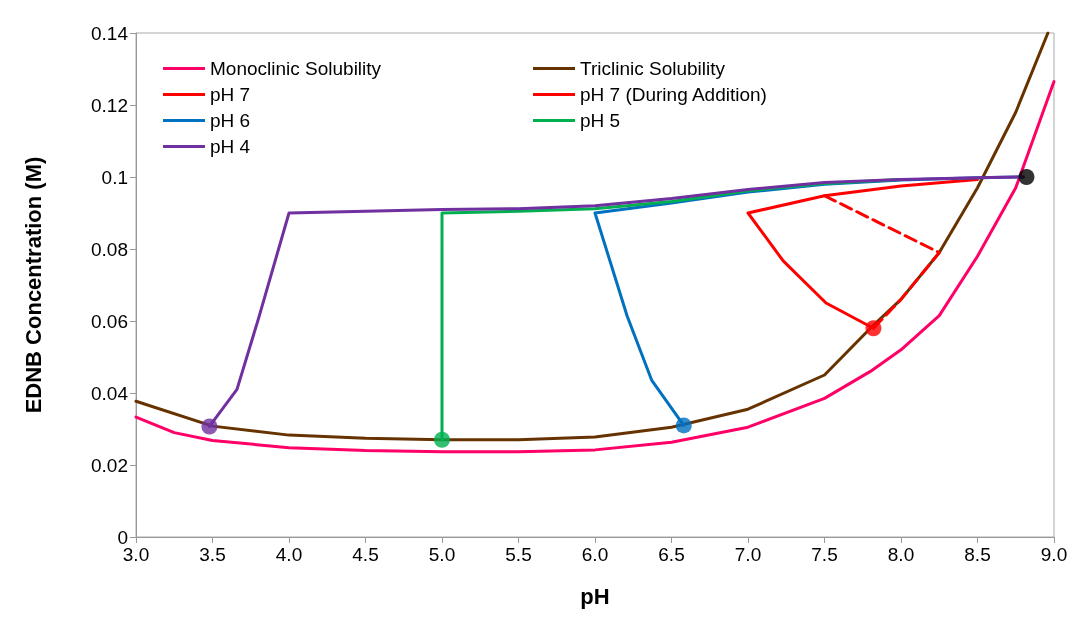 The height and width of the screenshot is (642, 1086). I want to click on x-tick-label: 7.5, so click(824, 554).